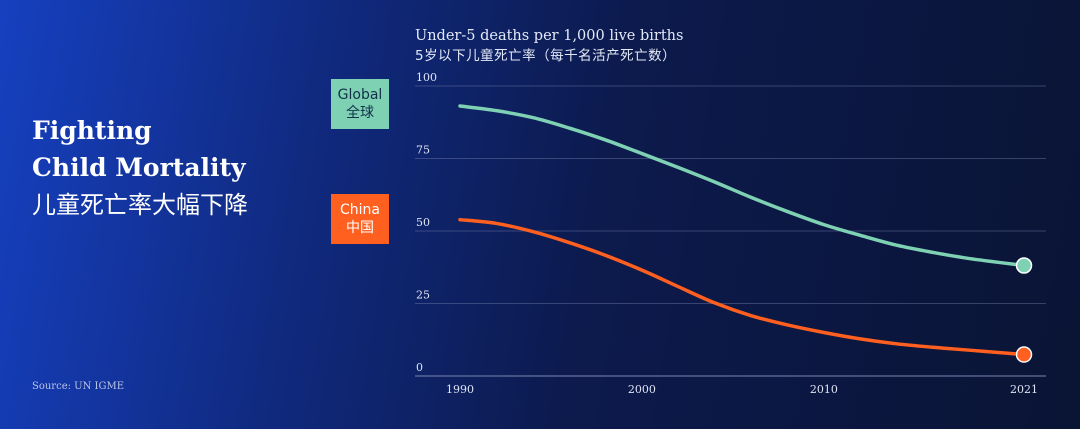 This screenshot has height=429, width=1080. What do you see at coordinates (642, 389) in the screenshot?
I see `x-tick-label: 2000` at bounding box center [642, 389].